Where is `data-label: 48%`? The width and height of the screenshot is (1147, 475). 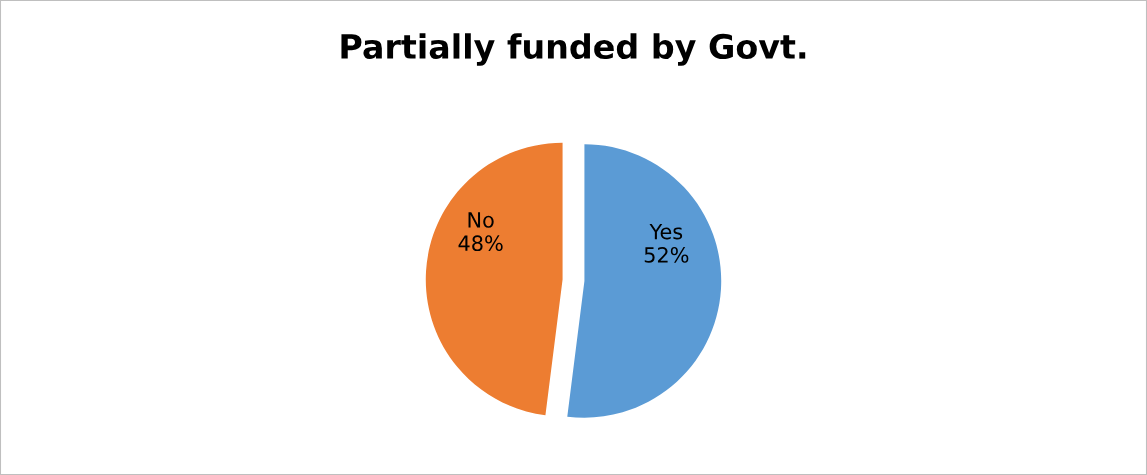
data-label: 48% is located at coordinates (480, 243).